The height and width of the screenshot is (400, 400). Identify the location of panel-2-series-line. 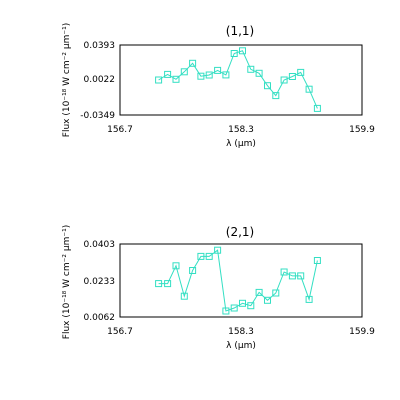
(238, 280).